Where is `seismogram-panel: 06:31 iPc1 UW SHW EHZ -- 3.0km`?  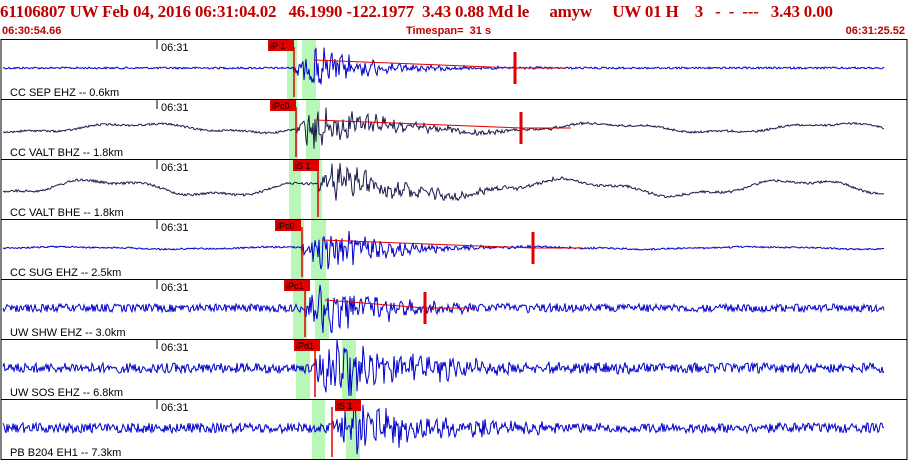
seismogram-panel: 06:31 iPc1 UW SHW EHZ -- 3.0km is located at coordinates (454, 309).